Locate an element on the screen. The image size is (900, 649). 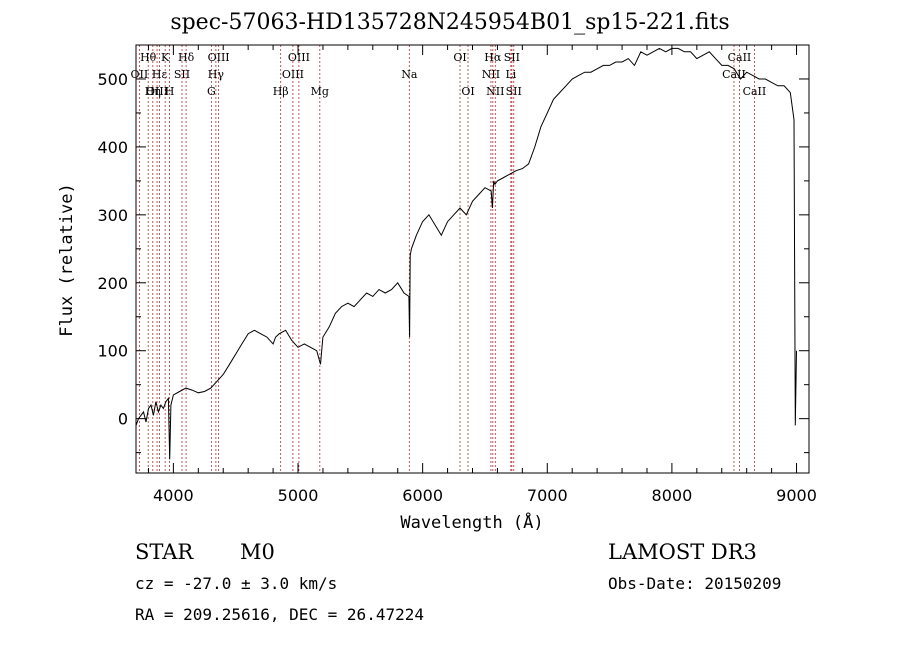
spectral-line-label: Mg is located at coordinates (320, 91).